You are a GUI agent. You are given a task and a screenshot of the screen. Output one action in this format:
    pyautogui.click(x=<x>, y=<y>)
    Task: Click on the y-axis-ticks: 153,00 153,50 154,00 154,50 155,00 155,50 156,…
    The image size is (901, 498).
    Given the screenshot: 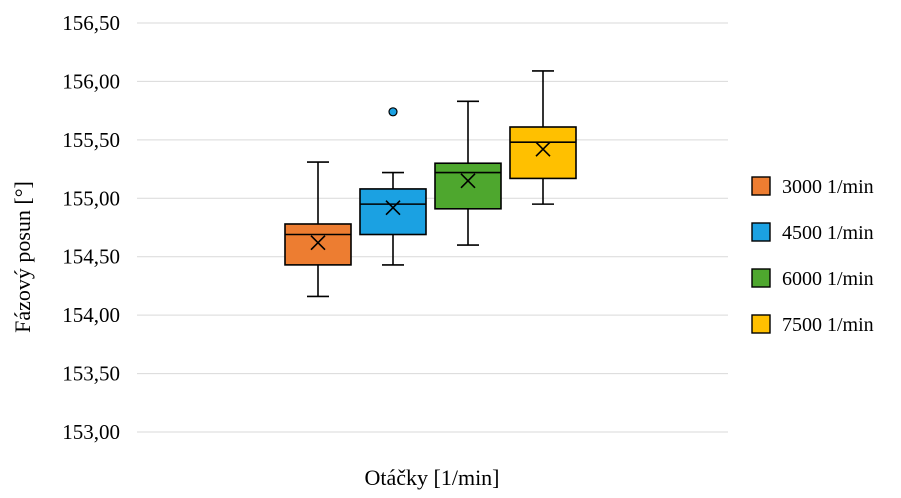 What is the action you would take?
    pyautogui.click(x=91, y=227)
    